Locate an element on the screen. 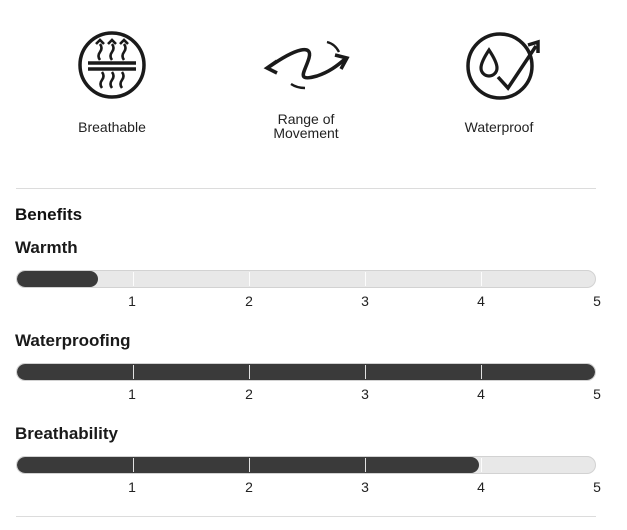  feature-label-range-line1: Range of is located at coordinates (306, 119).